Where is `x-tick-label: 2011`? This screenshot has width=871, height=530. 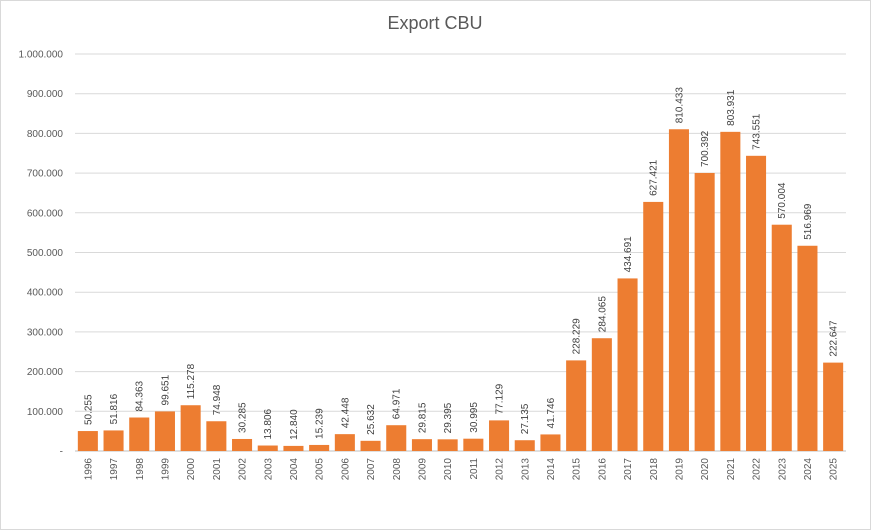
x-tick-label: 2011 is located at coordinates (474, 469).